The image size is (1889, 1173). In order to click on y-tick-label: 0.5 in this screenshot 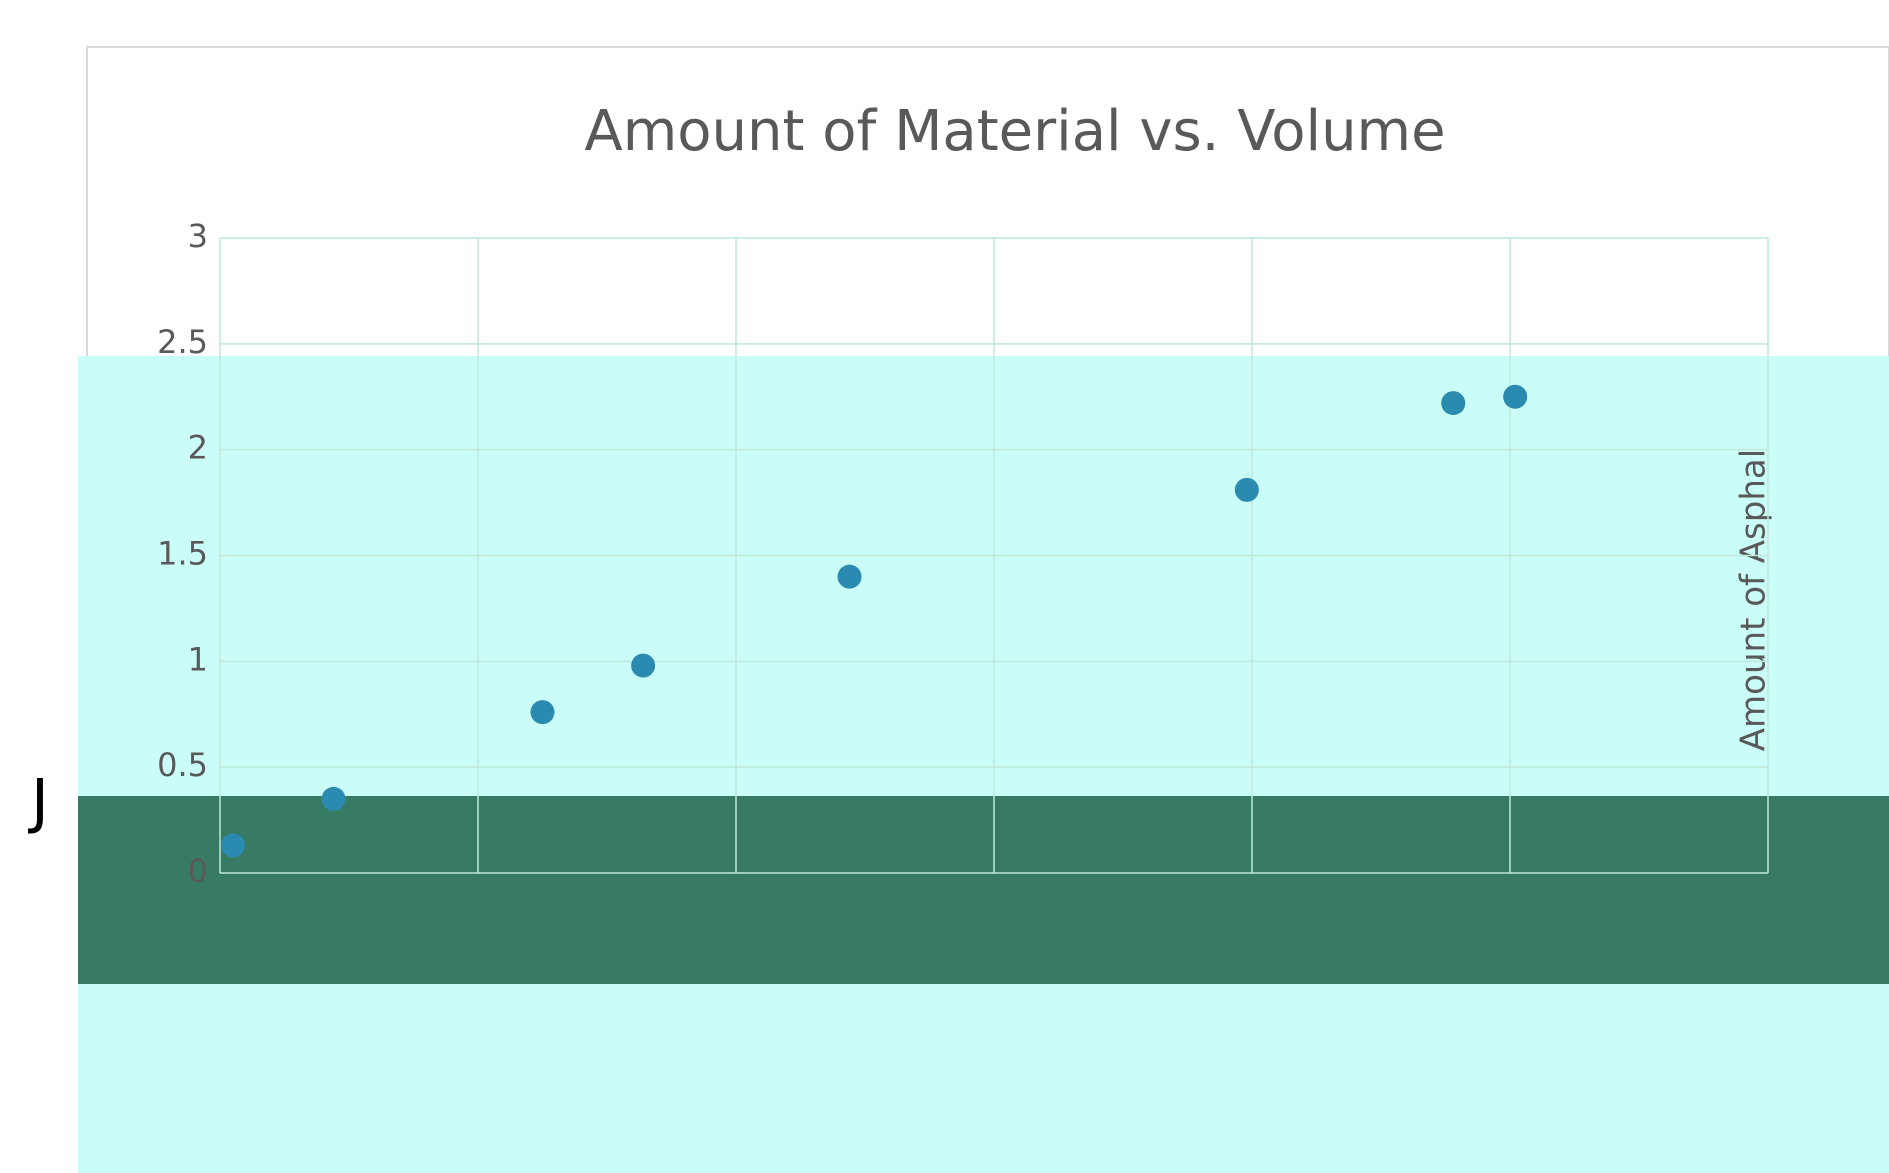, I will do `click(182, 765)`.